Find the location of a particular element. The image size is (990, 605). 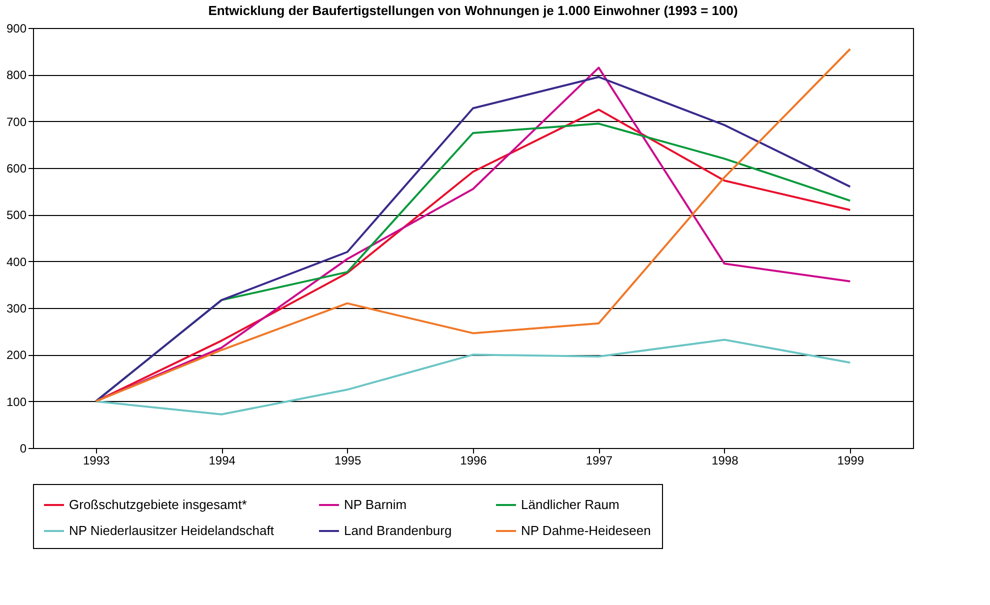

legend-label: Großschutzgebiete insgesamt* is located at coordinates (158, 504).